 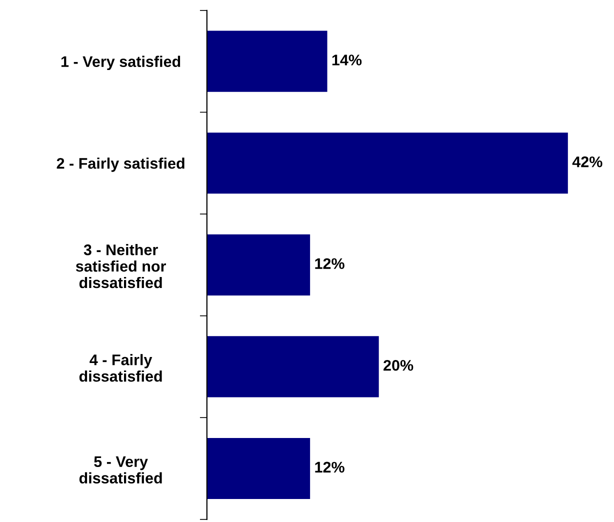 What do you see at coordinates (347, 60) in the screenshot?
I see `data-label: 14%` at bounding box center [347, 60].